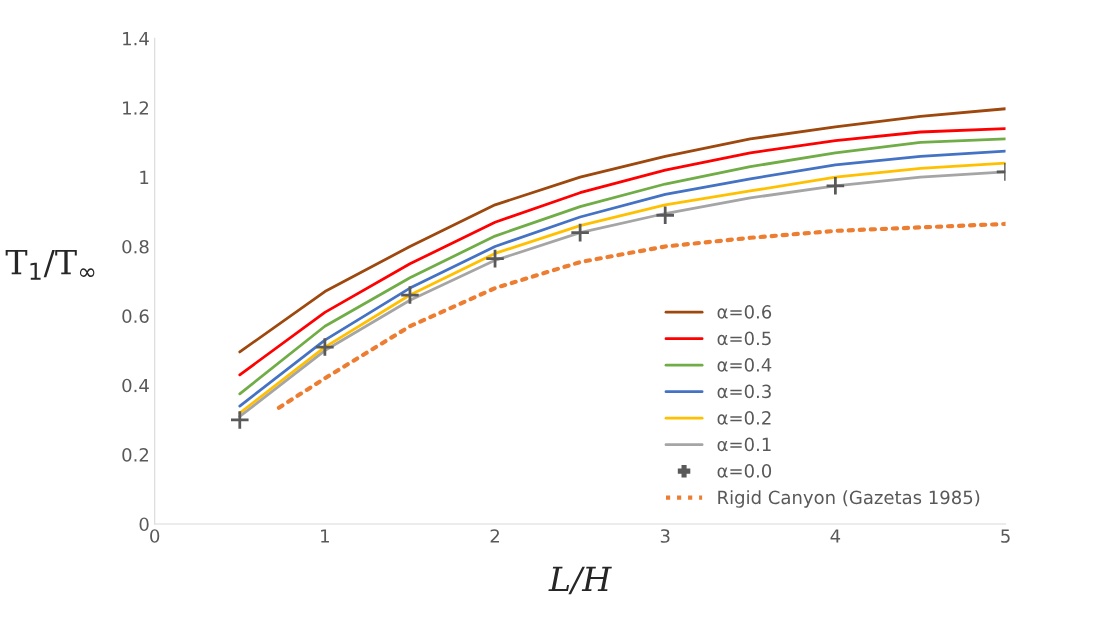 The image size is (1105, 639). What do you see at coordinates (135, 385) in the screenshot?
I see `y-tick-label: 0.4` at bounding box center [135, 385].